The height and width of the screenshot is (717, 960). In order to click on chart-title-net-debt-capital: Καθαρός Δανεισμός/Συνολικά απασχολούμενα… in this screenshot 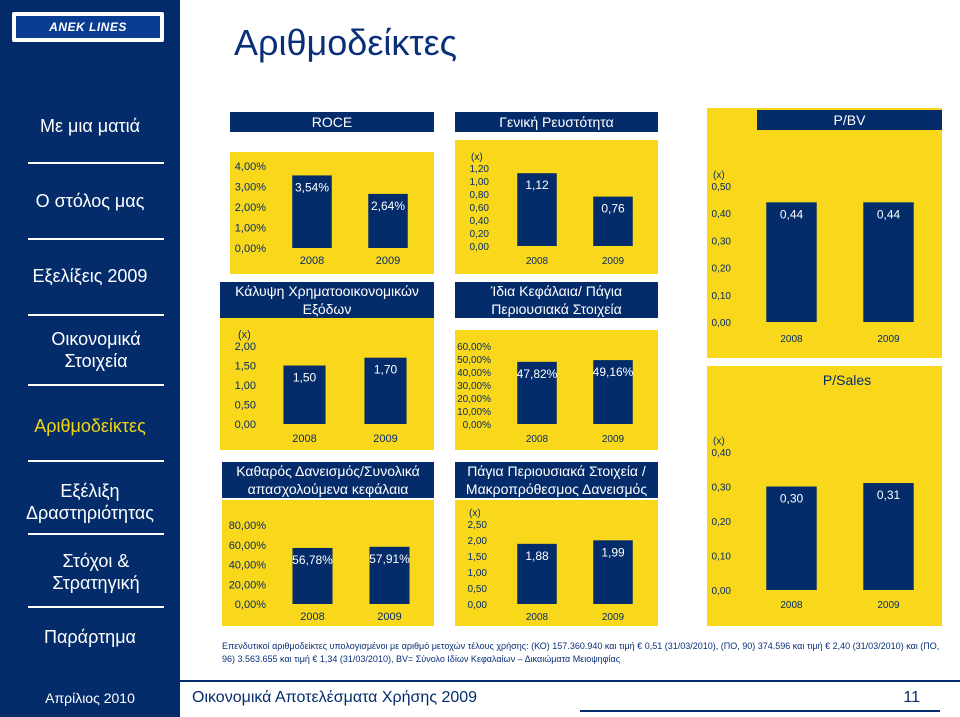, I will do `click(328, 480)`.